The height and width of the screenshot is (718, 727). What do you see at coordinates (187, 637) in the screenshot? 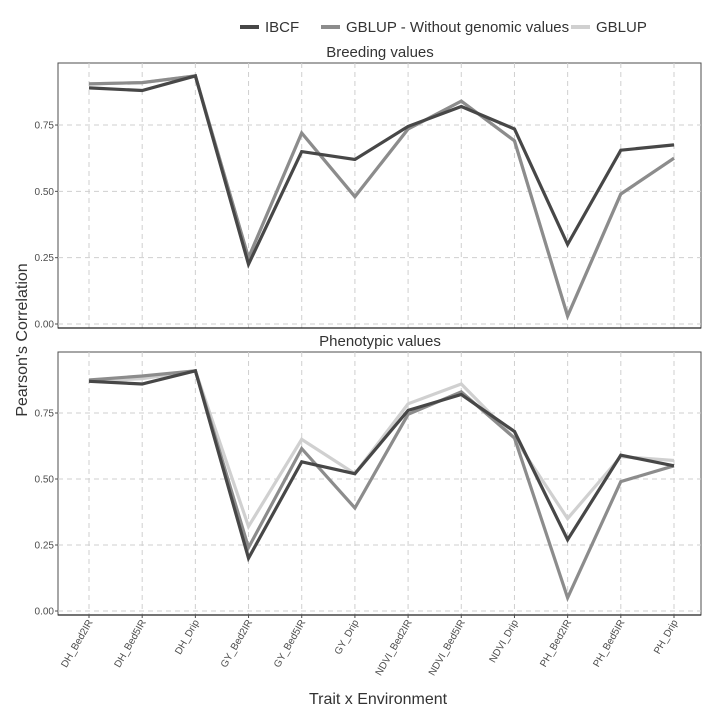
I see `x-tick-label: DH_Drip` at bounding box center [187, 637].